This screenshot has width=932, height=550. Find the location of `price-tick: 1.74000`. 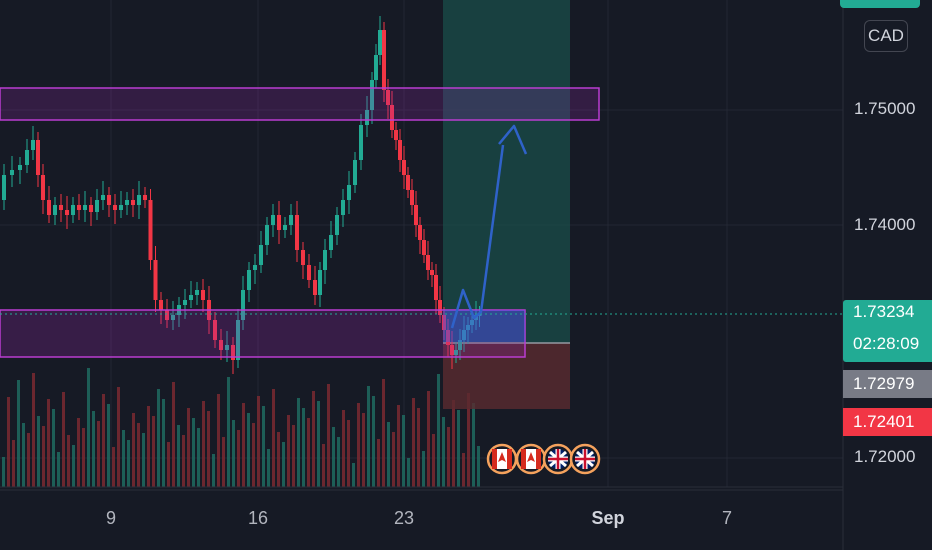

price-tick: 1.74000 is located at coordinates (884, 225).